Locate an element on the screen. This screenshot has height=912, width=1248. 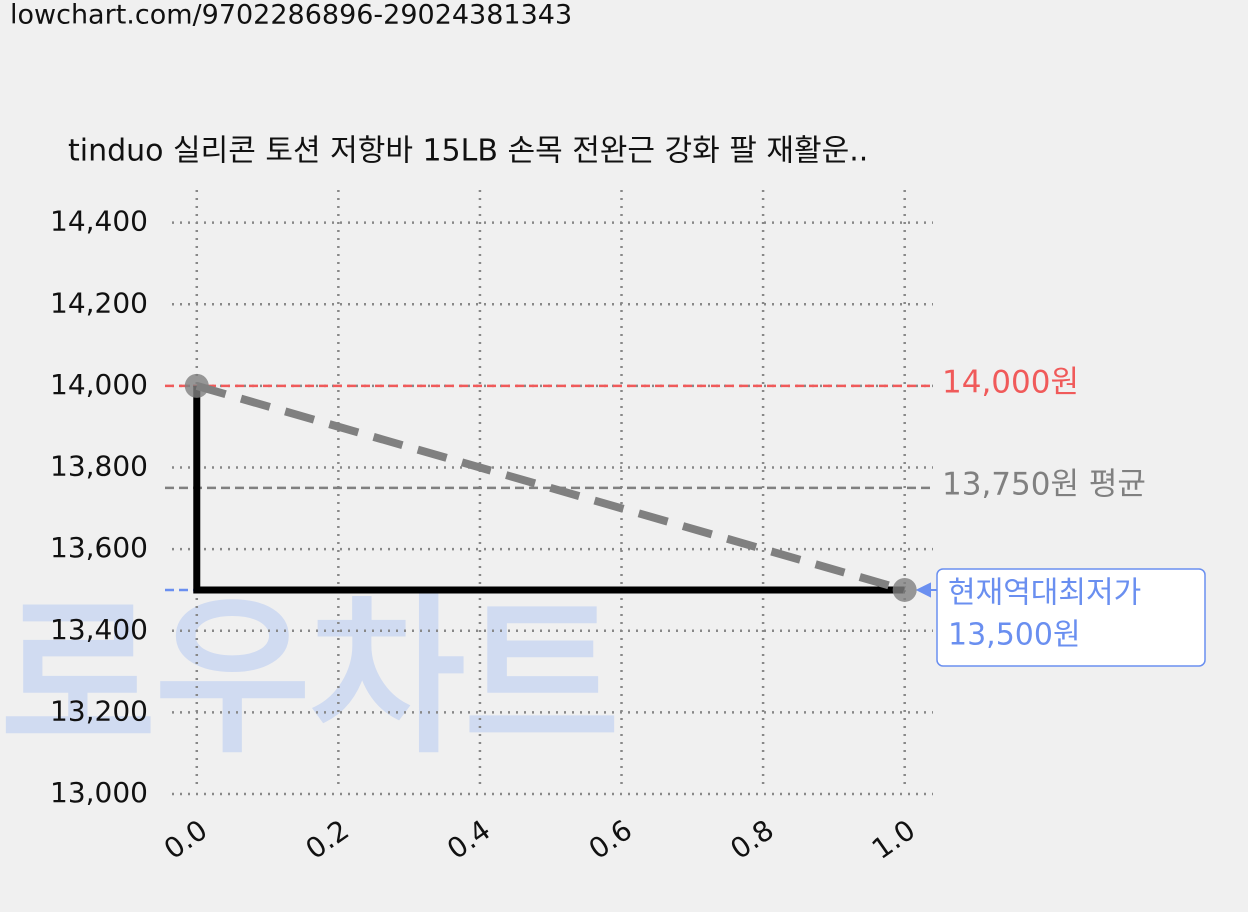
trend-line is located at coordinates (550, 488).